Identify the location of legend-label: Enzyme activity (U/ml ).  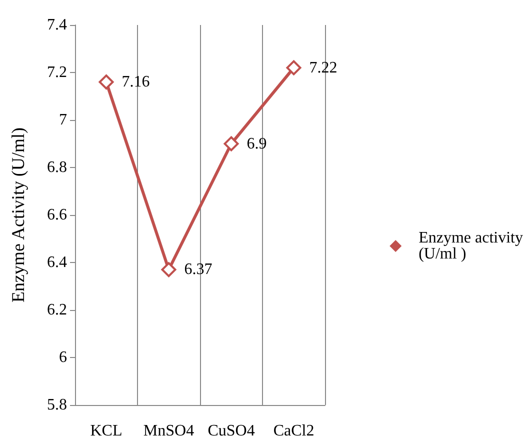
(470, 246).